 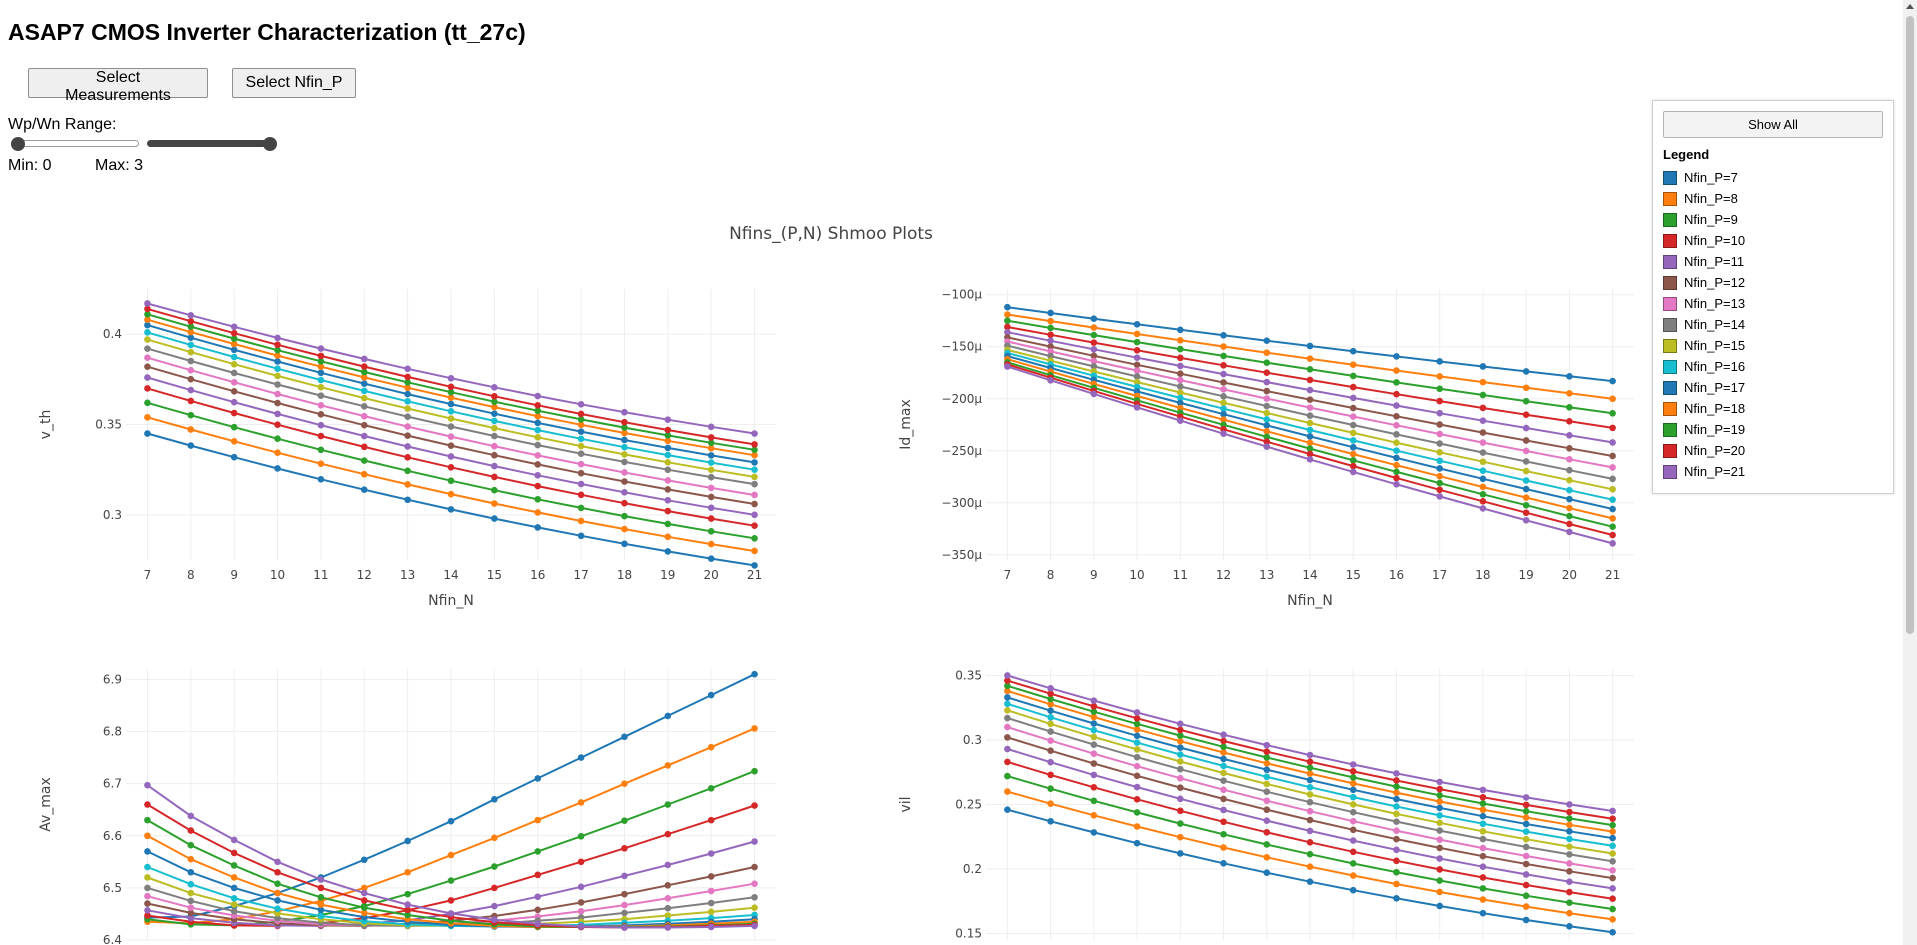 What do you see at coordinates (211, 143) in the screenshot?
I see `max-range-slider` at bounding box center [211, 143].